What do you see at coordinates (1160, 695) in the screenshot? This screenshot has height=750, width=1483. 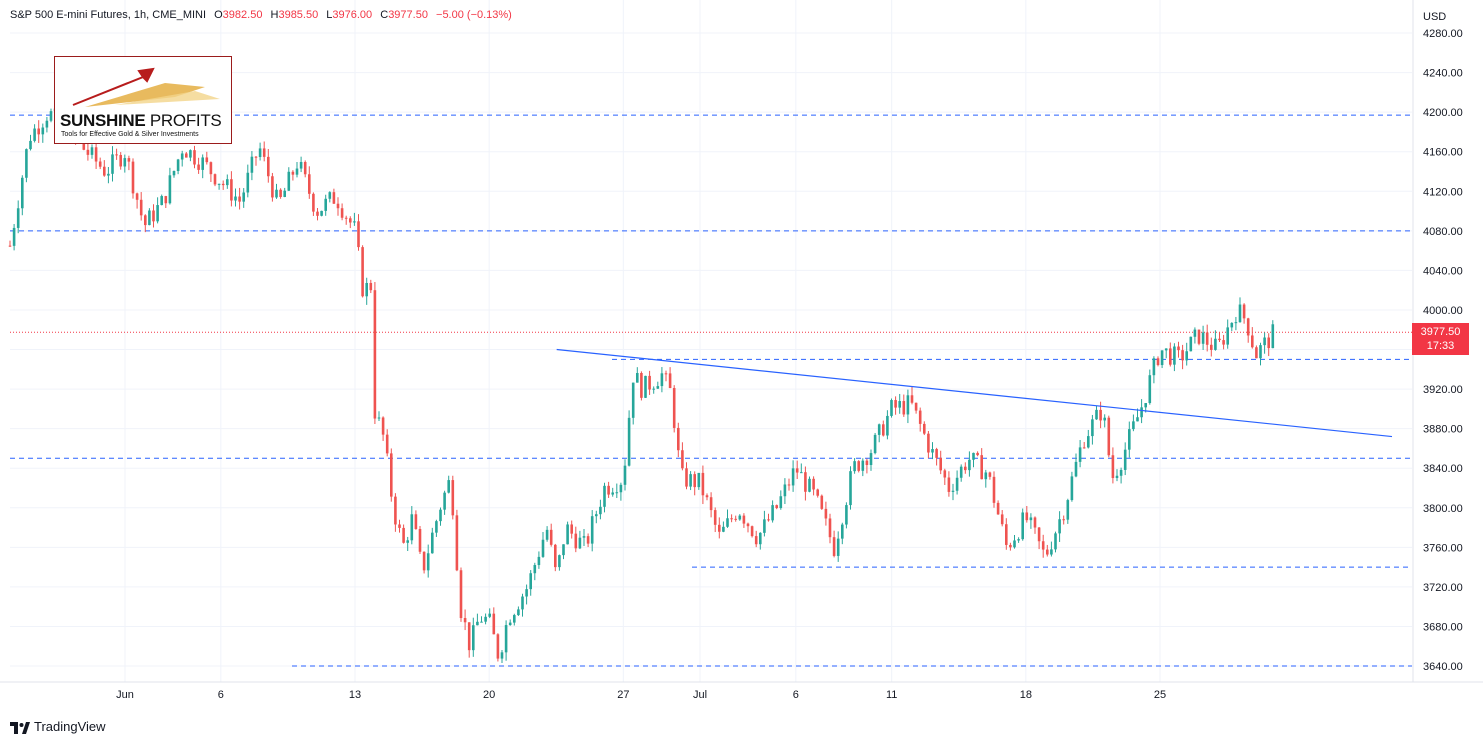 I see `x-tick-label: 25` at bounding box center [1160, 695].